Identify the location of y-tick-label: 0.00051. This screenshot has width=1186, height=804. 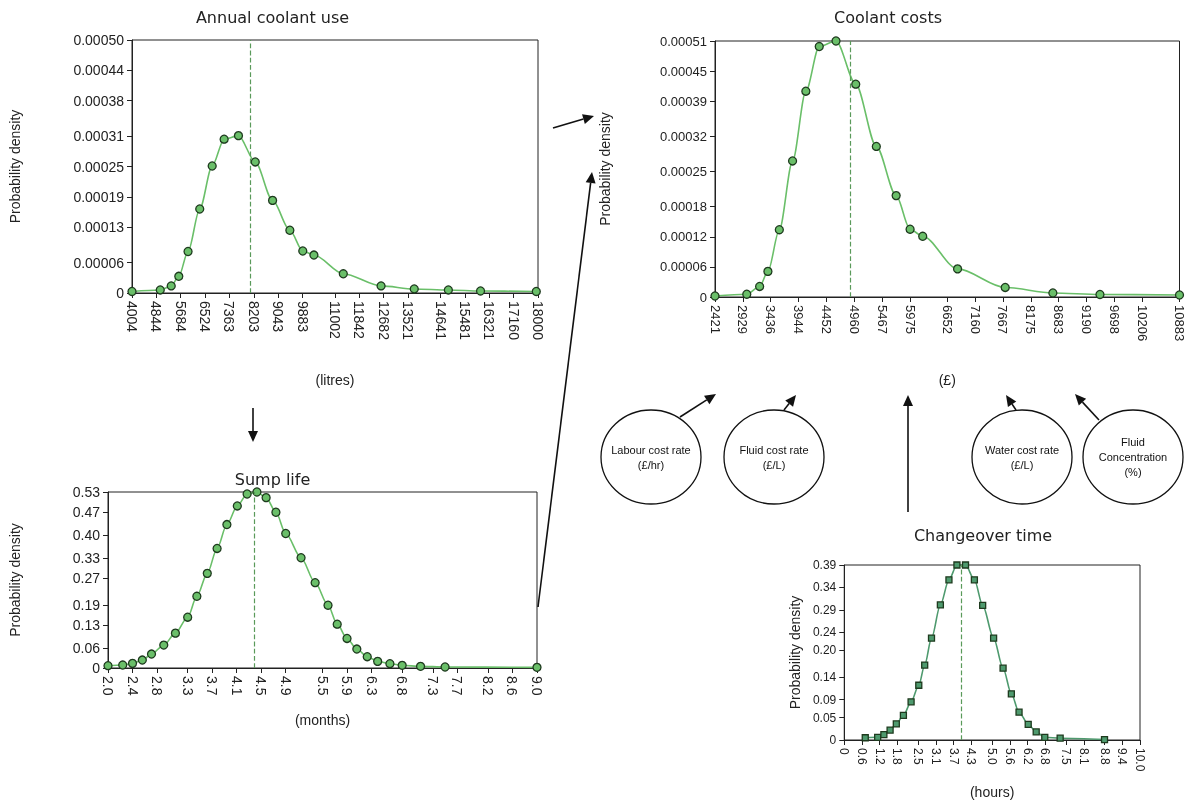
(683, 41).